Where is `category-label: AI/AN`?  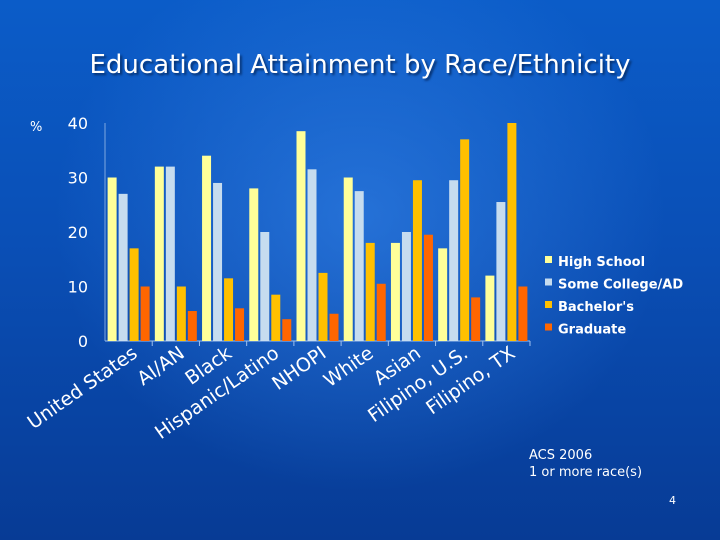 category-label: AI/AN is located at coordinates (160, 366).